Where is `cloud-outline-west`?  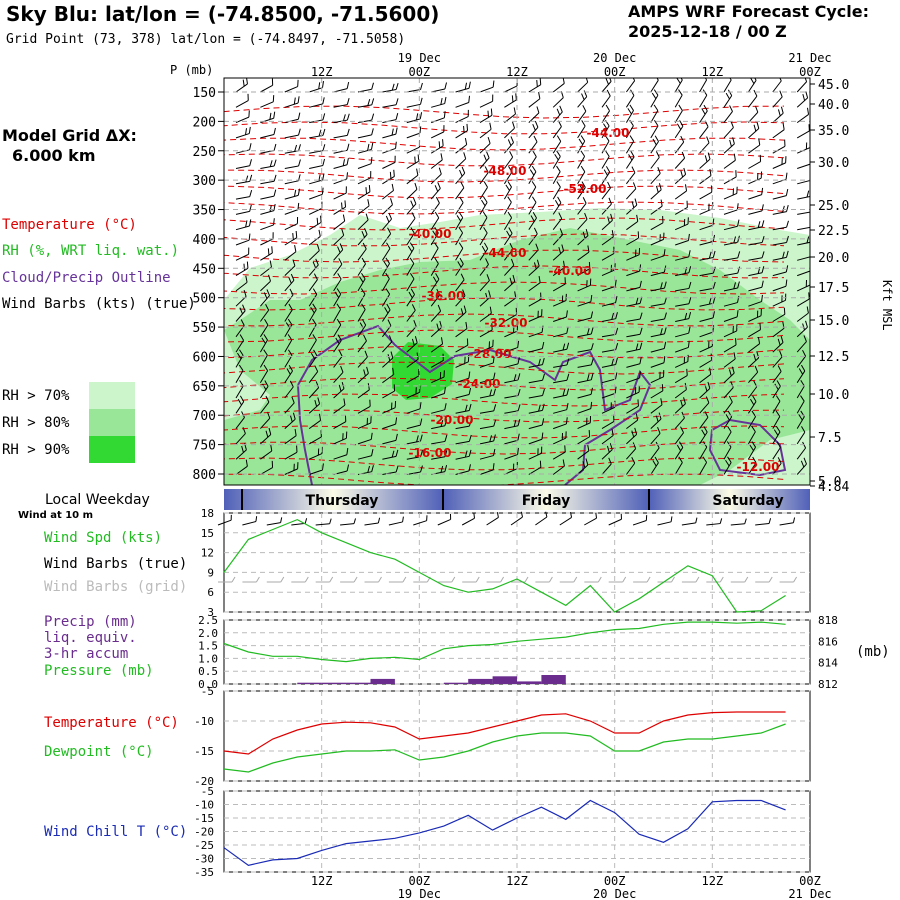
cloud-outline-west is located at coordinates (305, 434).